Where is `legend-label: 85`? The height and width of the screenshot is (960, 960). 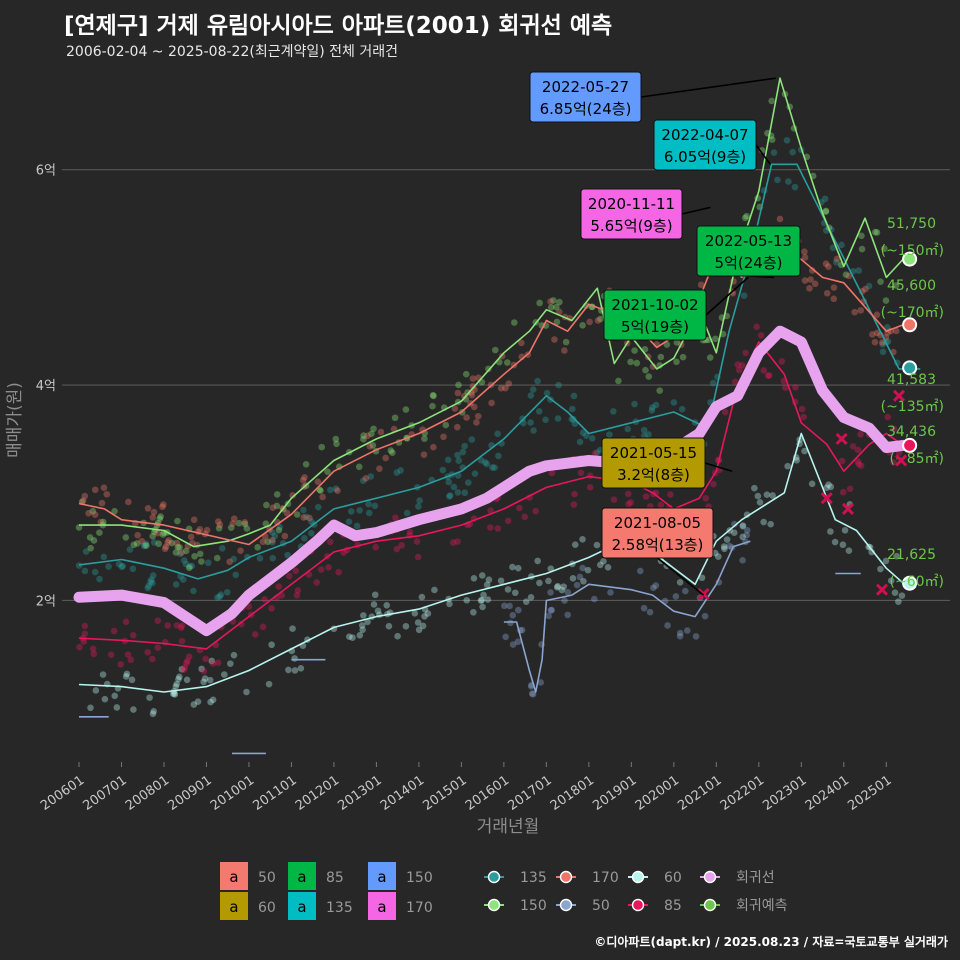
legend-label: 85 is located at coordinates (673, 906).